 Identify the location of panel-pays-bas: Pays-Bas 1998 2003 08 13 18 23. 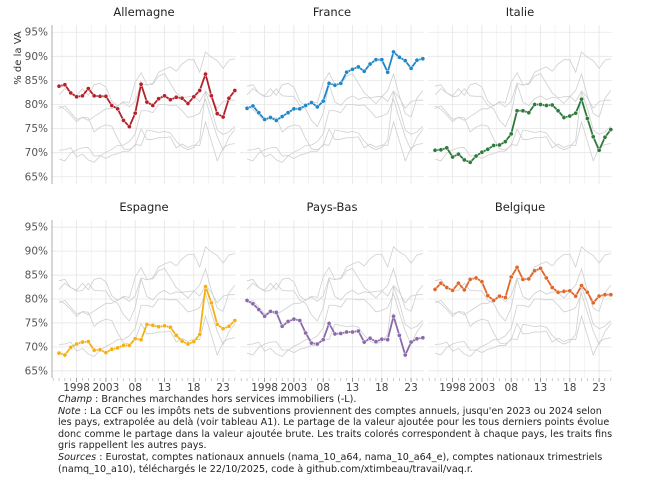
(333, 296).